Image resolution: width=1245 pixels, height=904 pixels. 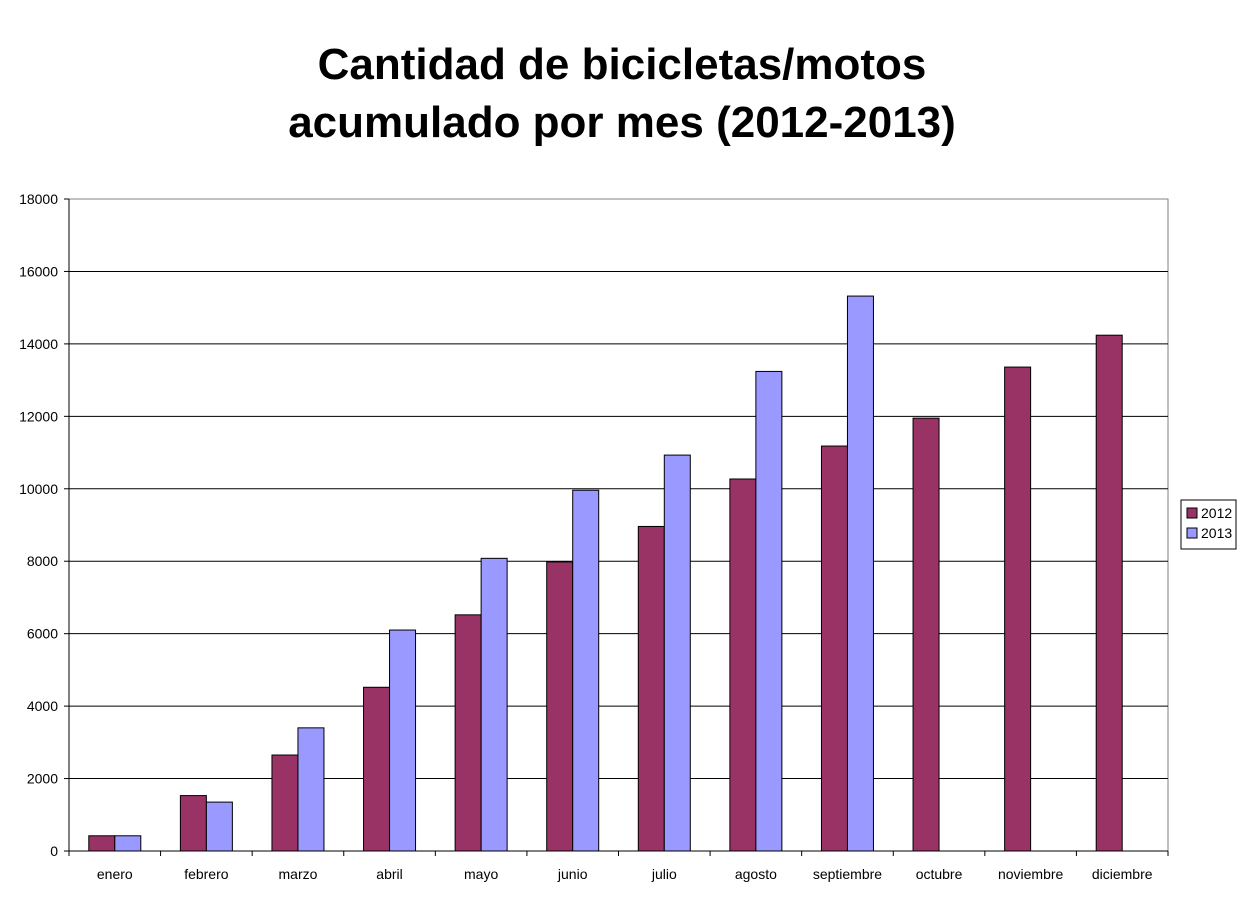 I want to click on x-tick-label-febrero: febrero, so click(x=206, y=874).